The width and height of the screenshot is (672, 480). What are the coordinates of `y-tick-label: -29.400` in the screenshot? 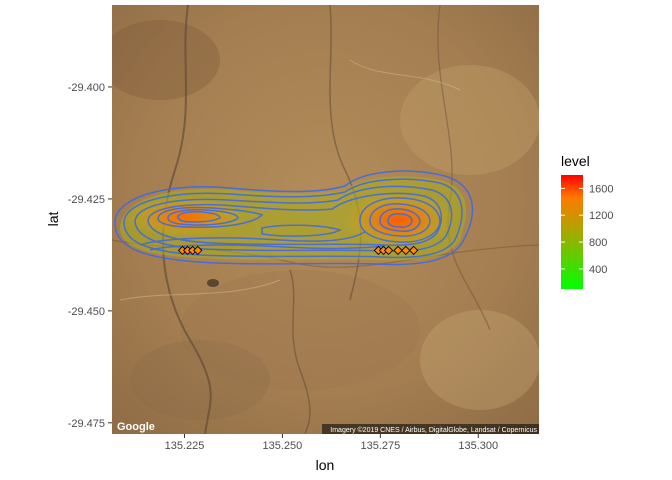 It's located at (86, 88).